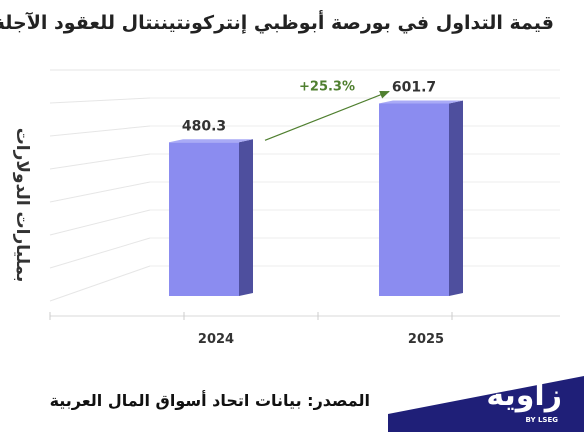 This screenshot has width=584, height=432. I want to click on logo-wordmark: زاوية, so click(524, 395).